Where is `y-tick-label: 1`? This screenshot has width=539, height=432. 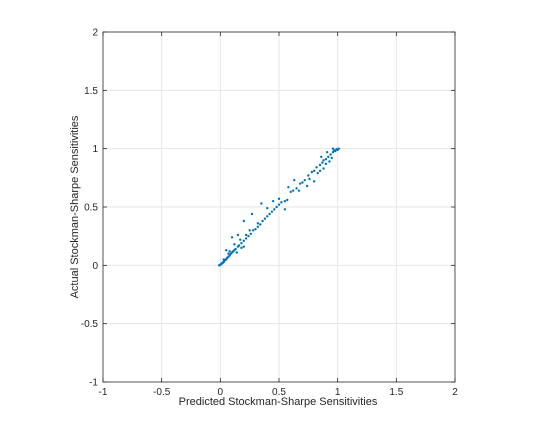 y-tick-label: 1 is located at coordinates (95, 149).